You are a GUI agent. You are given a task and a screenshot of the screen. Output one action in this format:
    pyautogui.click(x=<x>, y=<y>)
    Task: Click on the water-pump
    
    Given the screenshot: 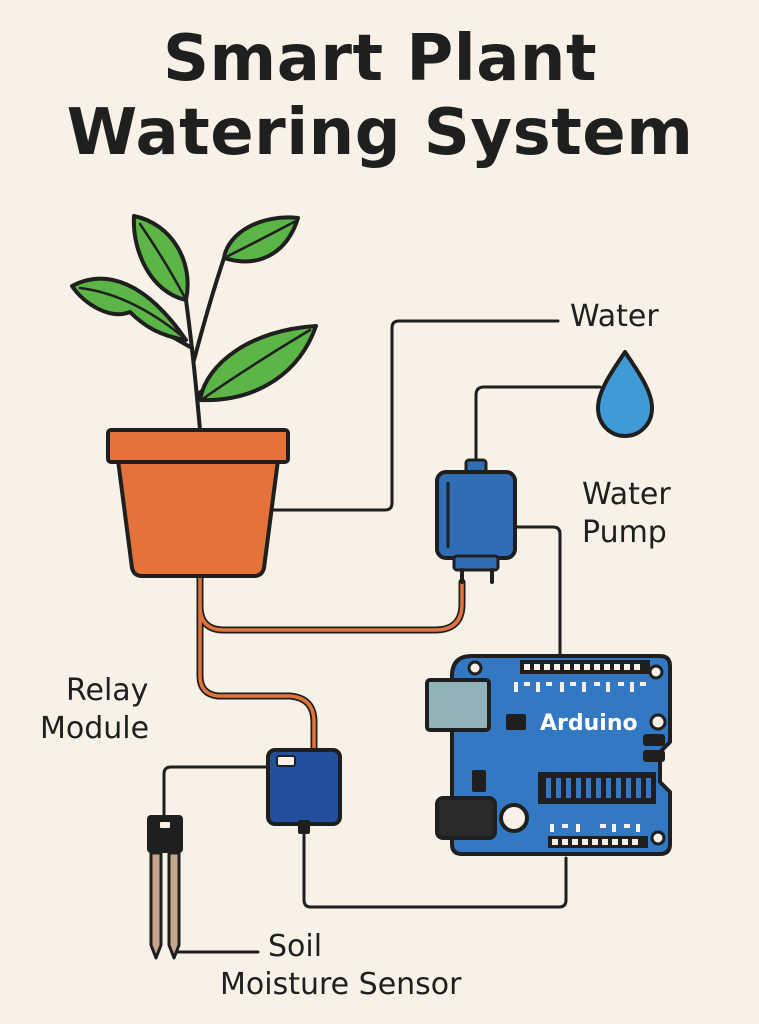 What is the action you would take?
    pyautogui.click(x=476, y=521)
    